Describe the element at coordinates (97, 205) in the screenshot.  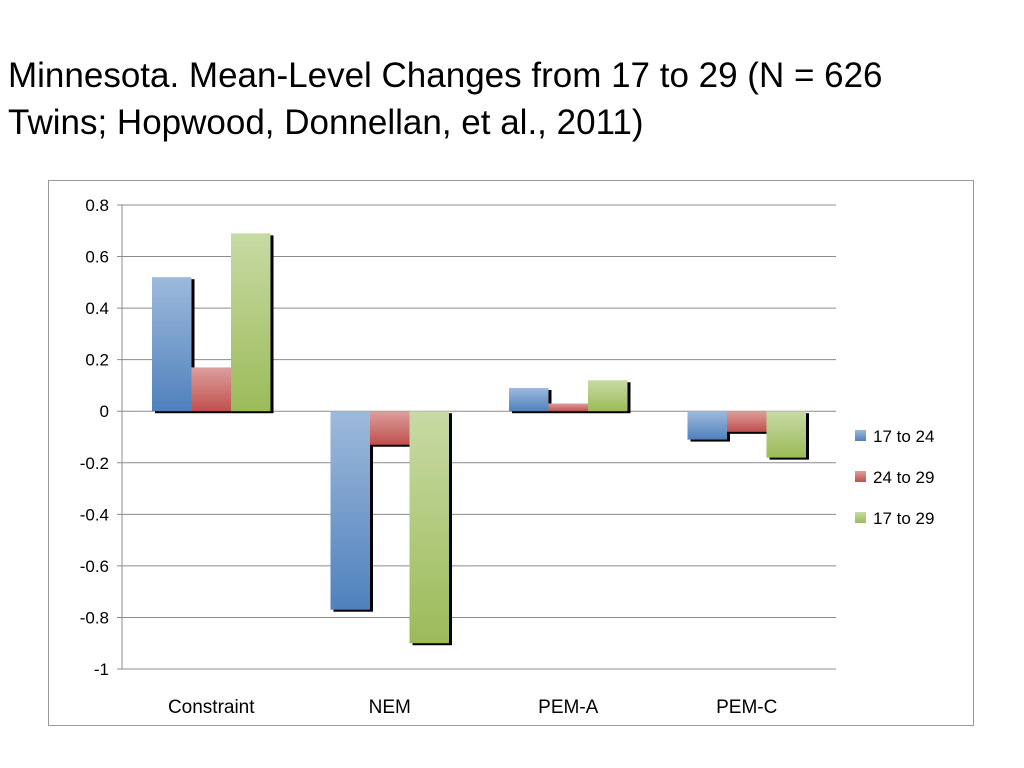
I see `y-tick-label: 0.8` at that location.